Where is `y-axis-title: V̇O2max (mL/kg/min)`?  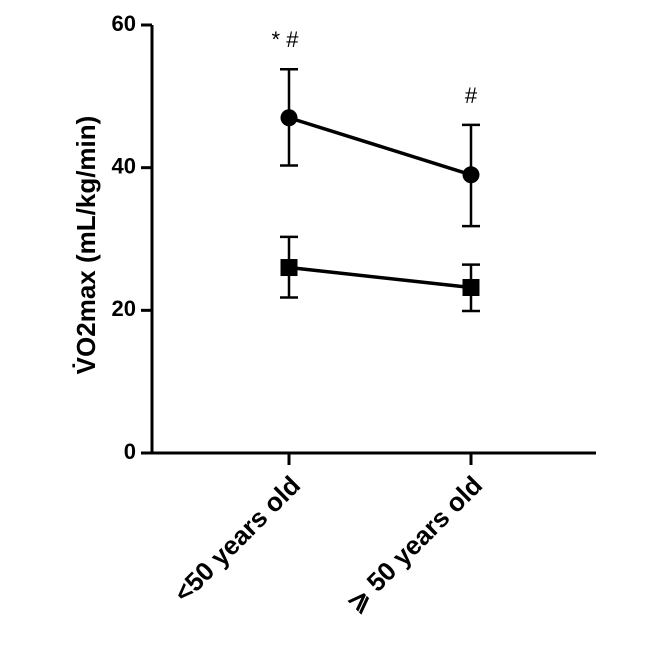
y-axis-title: V̇O2max (mL/kg/min) is located at coordinates (86, 245).